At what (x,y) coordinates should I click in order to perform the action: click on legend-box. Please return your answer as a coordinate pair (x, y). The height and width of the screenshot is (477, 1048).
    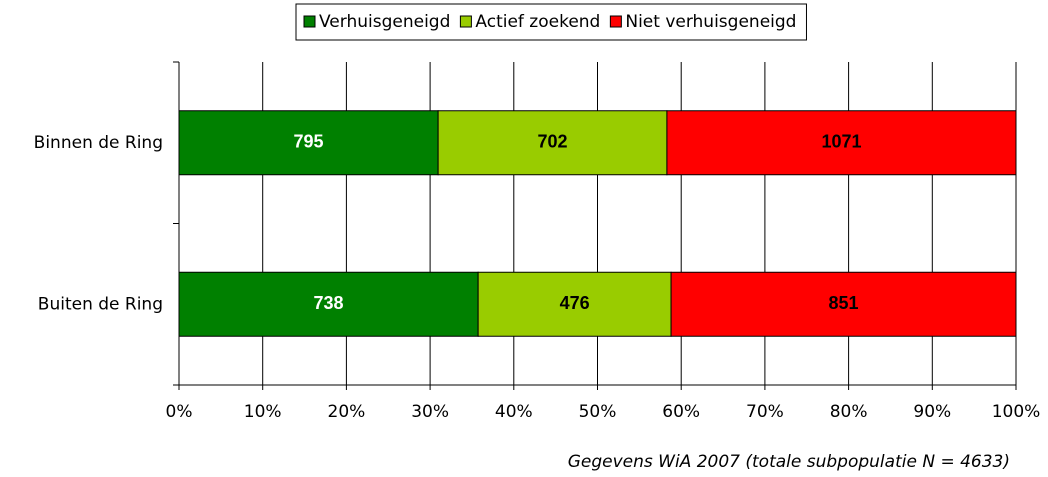
    Looking at the image, I should click on (551, 22).